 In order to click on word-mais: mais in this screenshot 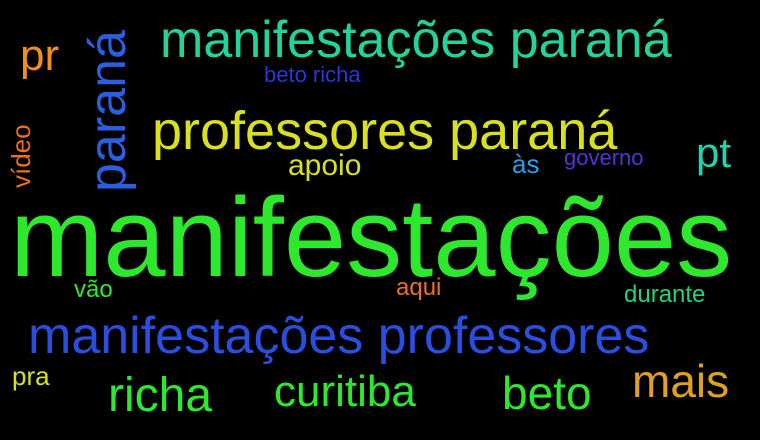, I will do `click(681, 381)`.